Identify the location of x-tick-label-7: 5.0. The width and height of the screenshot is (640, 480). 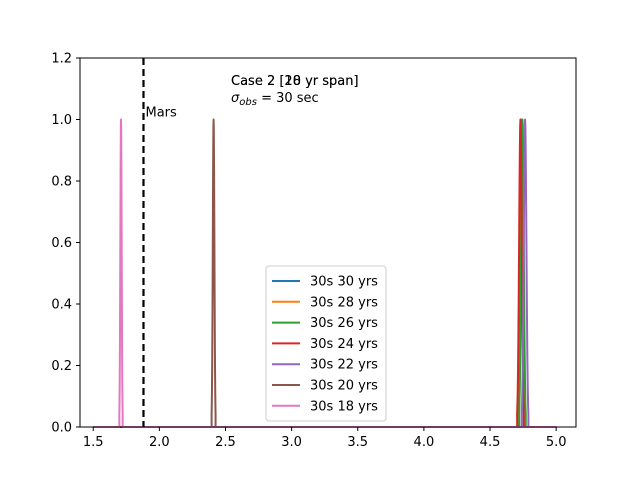
(556, 442).